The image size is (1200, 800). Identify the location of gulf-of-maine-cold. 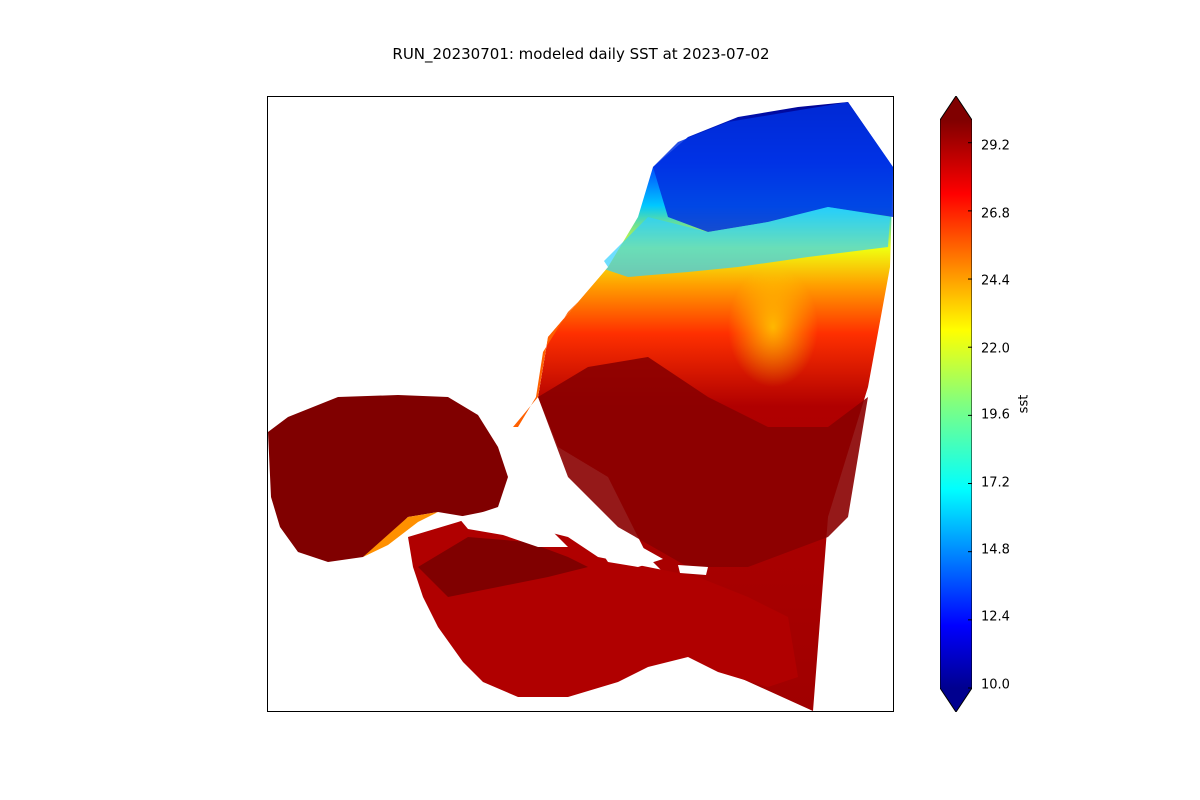
(773, 167).